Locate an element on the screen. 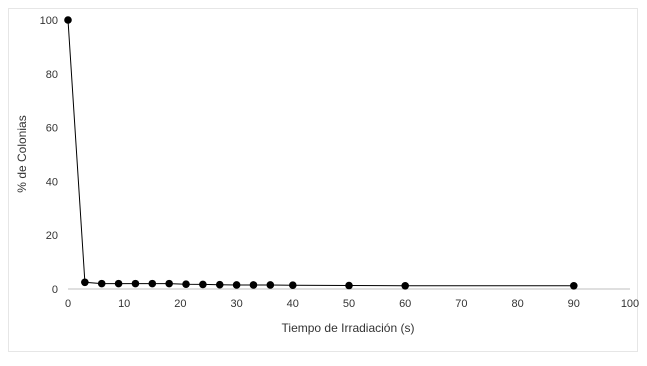 The height and width of the screenshot is (366, 647). x-tick-label: 0 is located at coordinates (68, 304).